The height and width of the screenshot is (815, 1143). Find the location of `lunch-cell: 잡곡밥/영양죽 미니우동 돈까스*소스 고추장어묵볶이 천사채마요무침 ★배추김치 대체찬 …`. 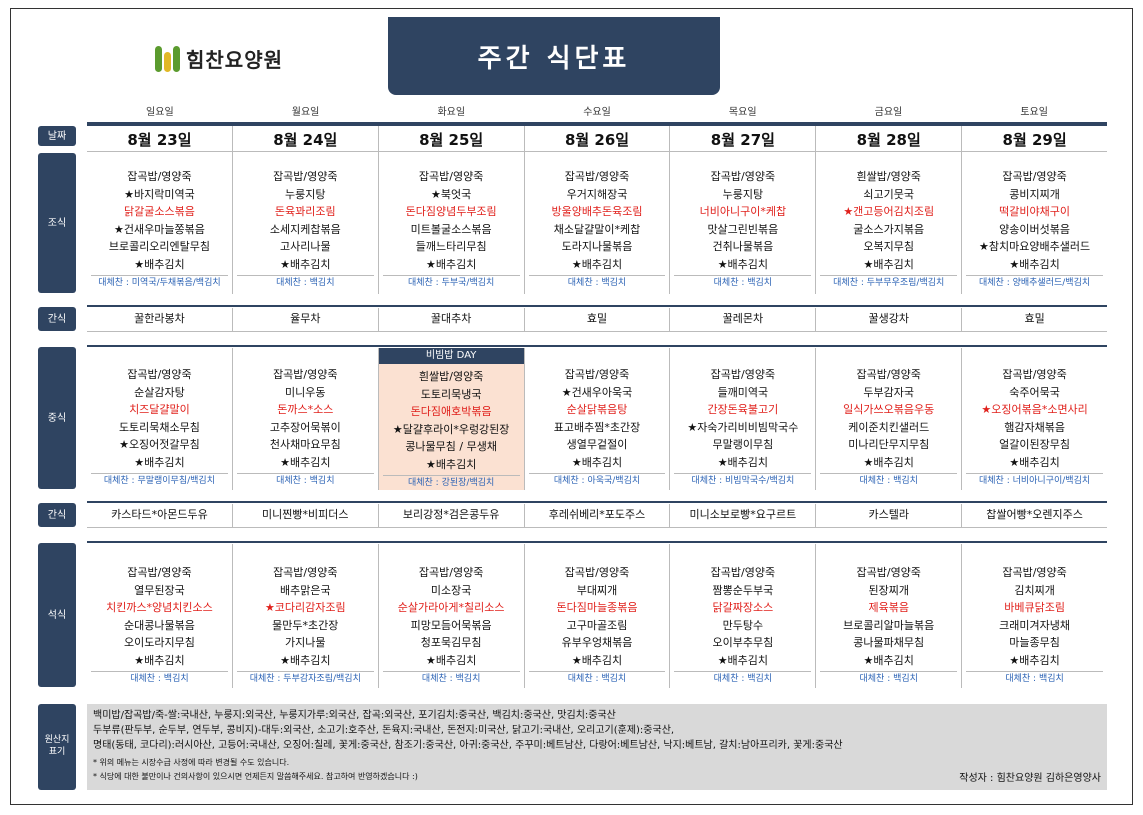

lunch-cell: 잡곡밥/영양죽 미니우동 돈까스*소스 고추장어묵볶이 천사채마요무침 ★배추김치 대체찬 … is located at coordinates (306, 419).